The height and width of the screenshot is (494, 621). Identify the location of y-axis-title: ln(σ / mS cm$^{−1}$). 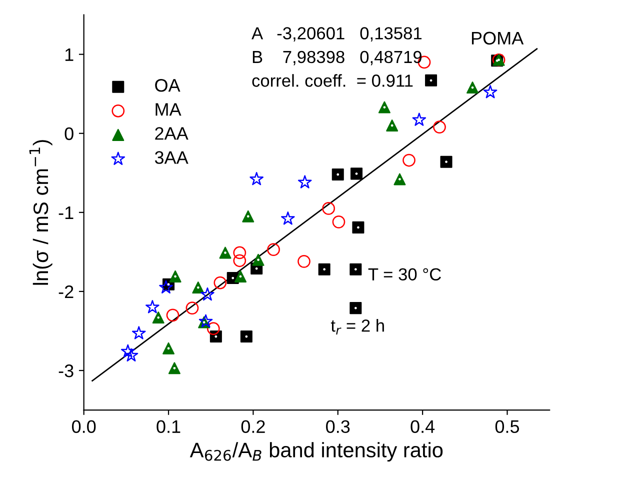
(40, 212).